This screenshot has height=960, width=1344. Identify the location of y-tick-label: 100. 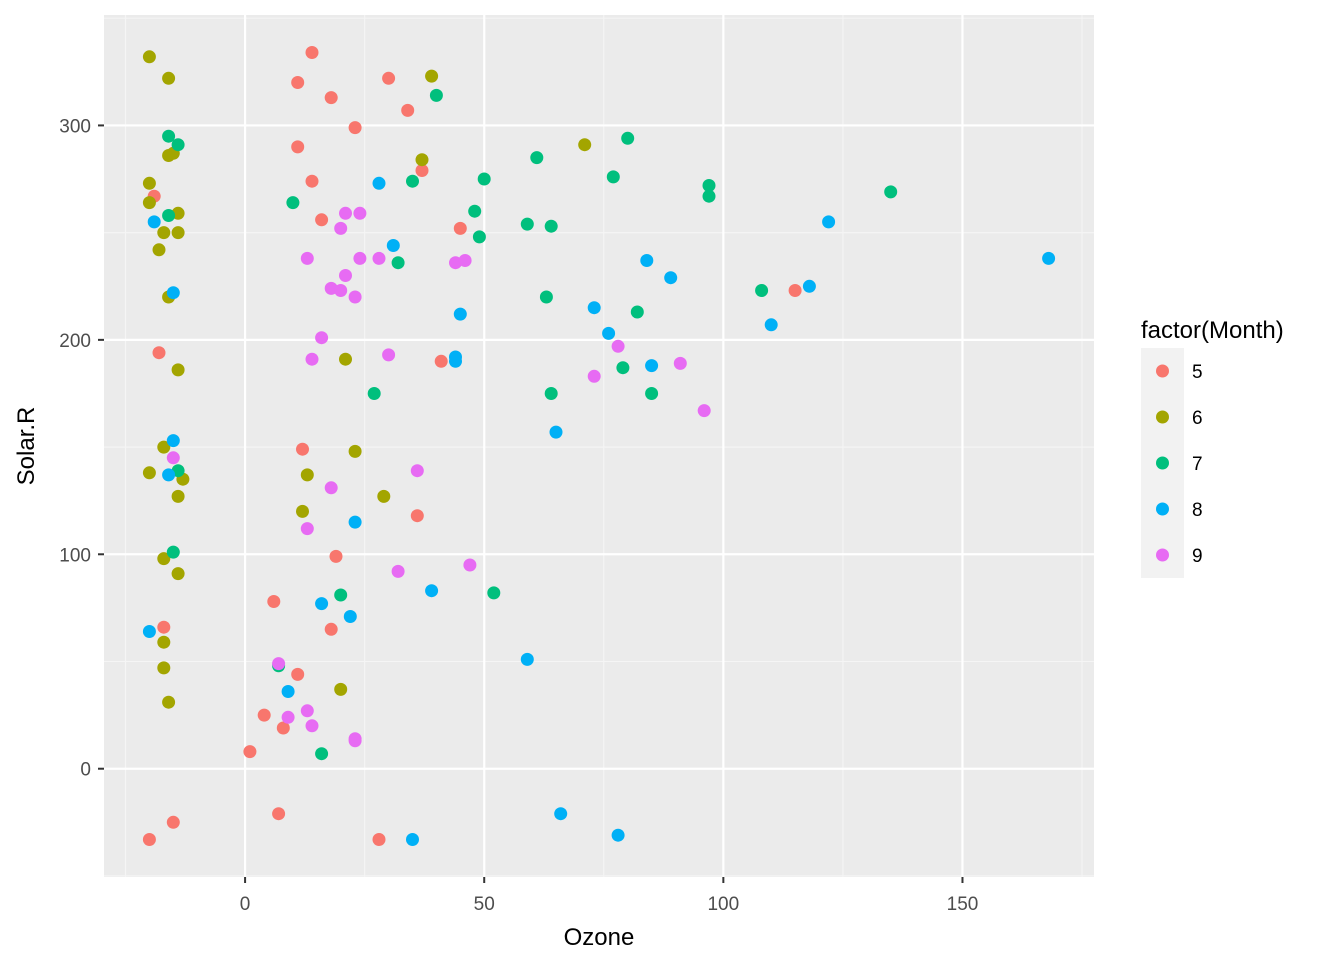
(75, 555).